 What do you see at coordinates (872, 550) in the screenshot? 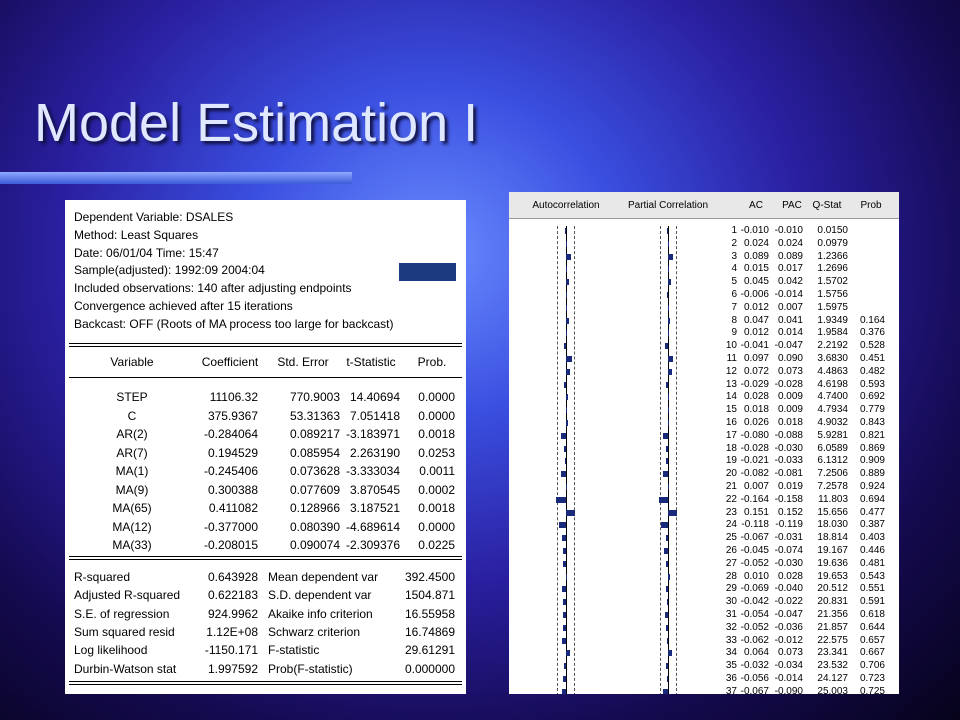
I see `correlation-value: 0.446` at bounding box center [872, 550].